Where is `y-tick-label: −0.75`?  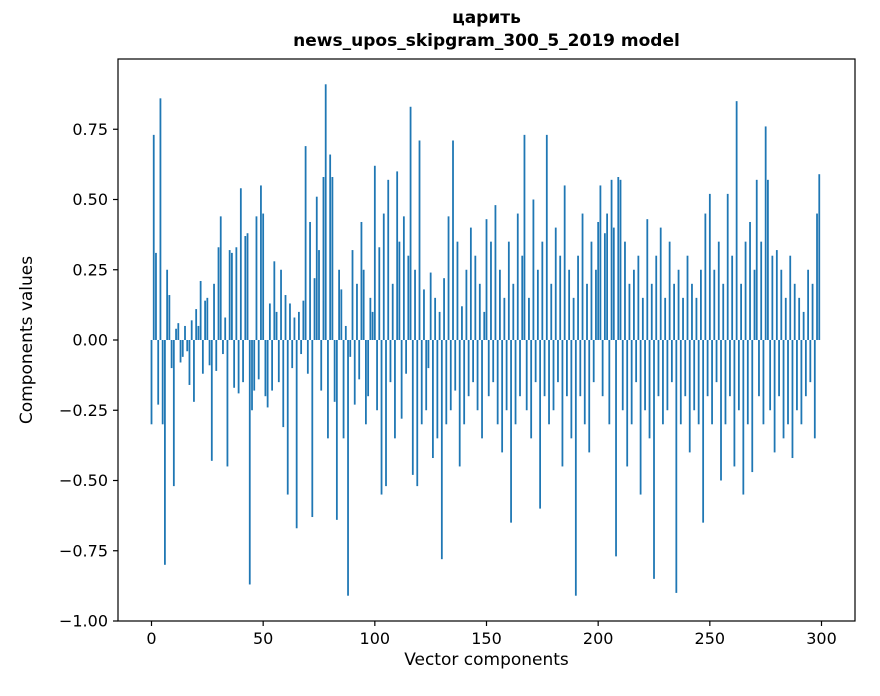 y-tick-label: −0.75 is located at coordinates (83, 550).